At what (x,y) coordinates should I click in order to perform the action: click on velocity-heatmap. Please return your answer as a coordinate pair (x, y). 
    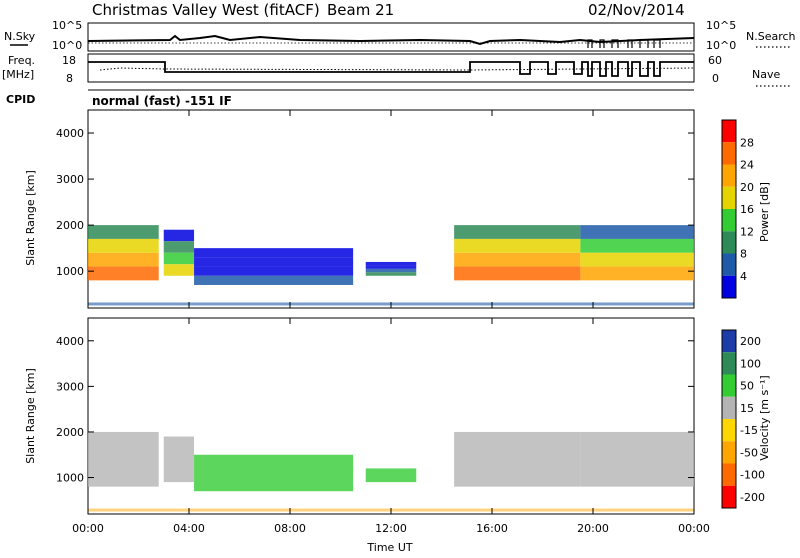
    Looking at the image, I should click on (391, 471).